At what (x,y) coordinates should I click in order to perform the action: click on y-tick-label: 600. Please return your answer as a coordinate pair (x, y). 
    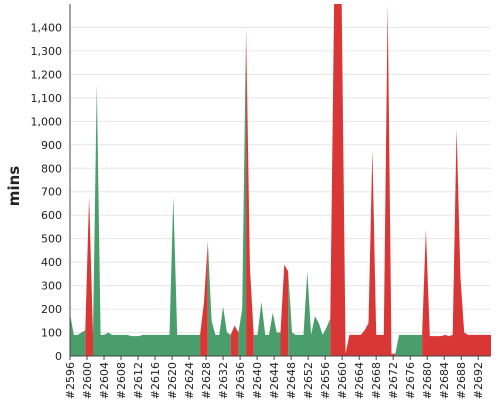
    Looking at the image, I should click on (51, 215).